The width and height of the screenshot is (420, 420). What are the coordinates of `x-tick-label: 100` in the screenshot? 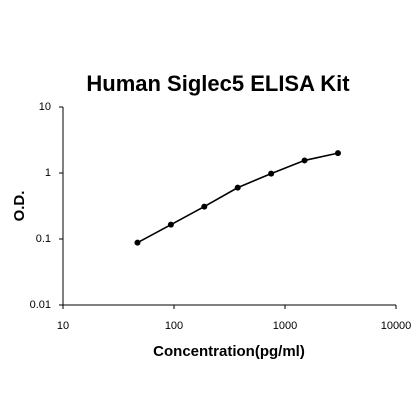 It's located at (174, 326).